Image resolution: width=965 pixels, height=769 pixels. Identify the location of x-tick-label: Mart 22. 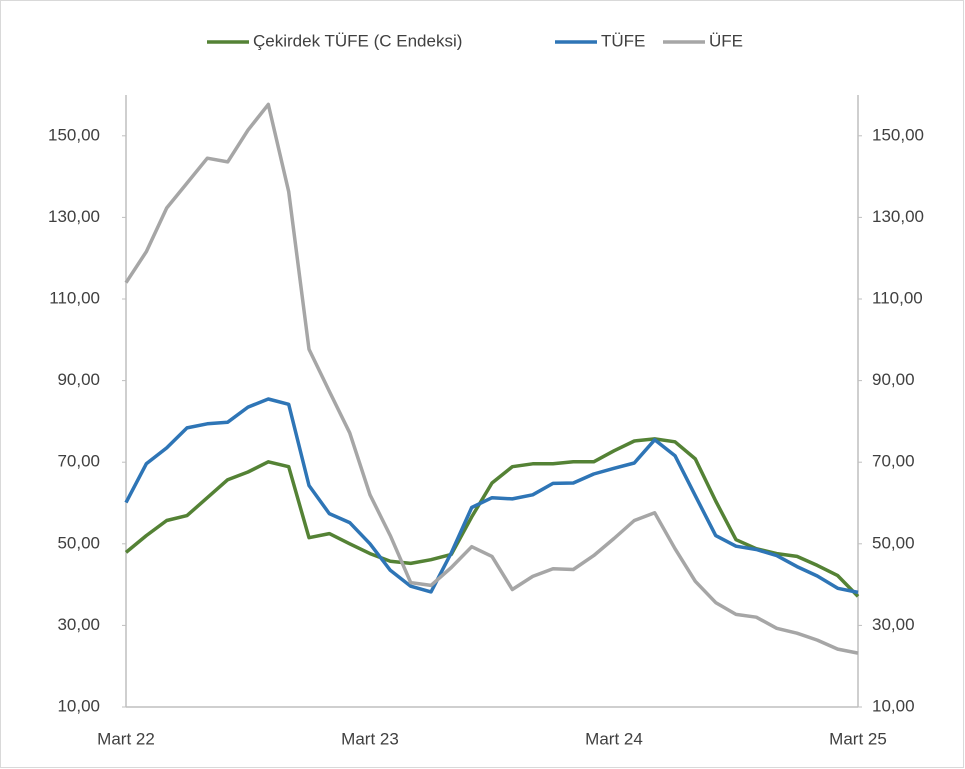
(126, 738).